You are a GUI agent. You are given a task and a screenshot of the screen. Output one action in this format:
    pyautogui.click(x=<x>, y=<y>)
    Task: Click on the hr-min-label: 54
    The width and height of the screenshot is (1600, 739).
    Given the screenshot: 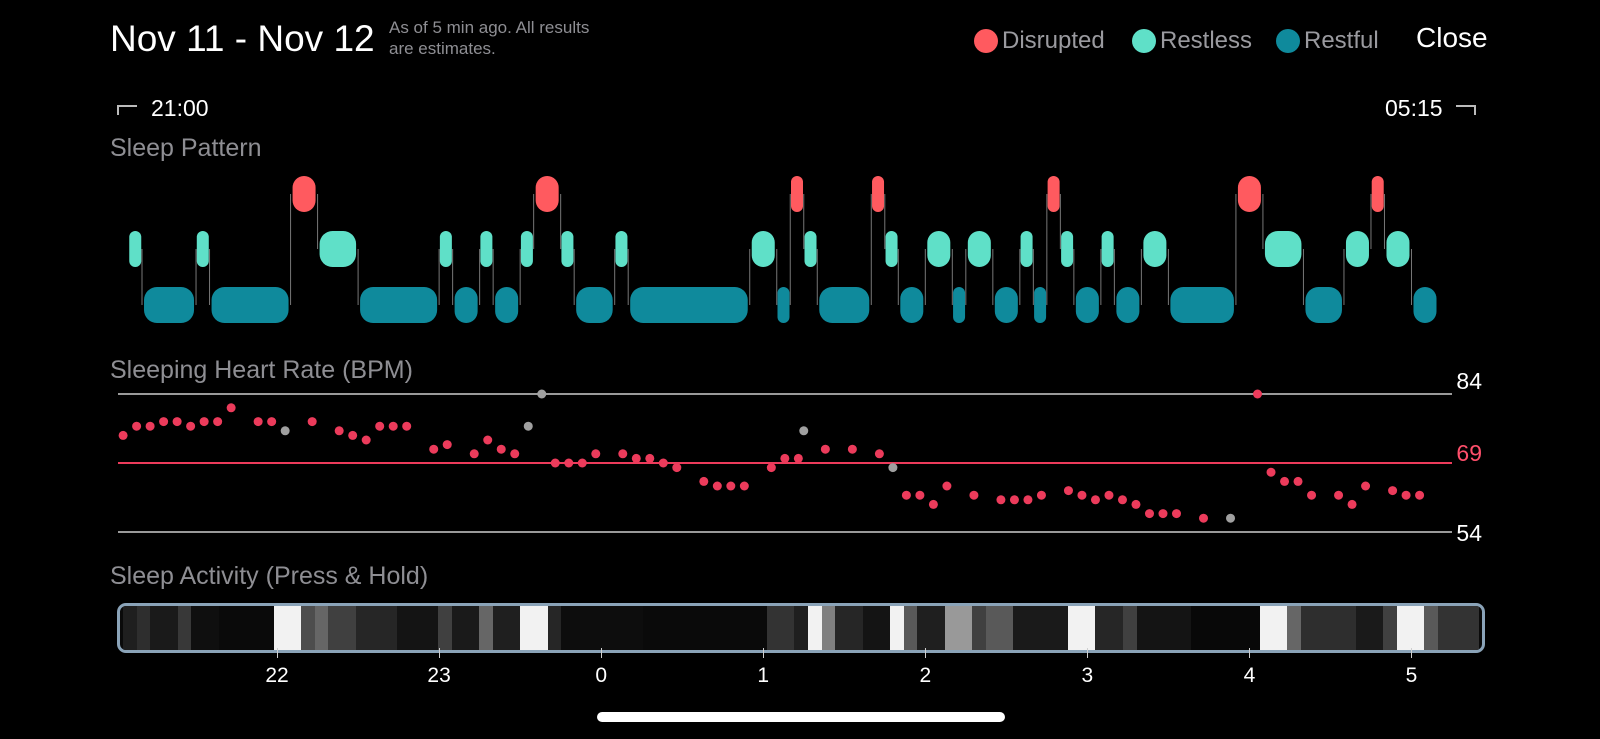 What is the action you would take?
    pyautogui.click(x=1469, y=533)
    